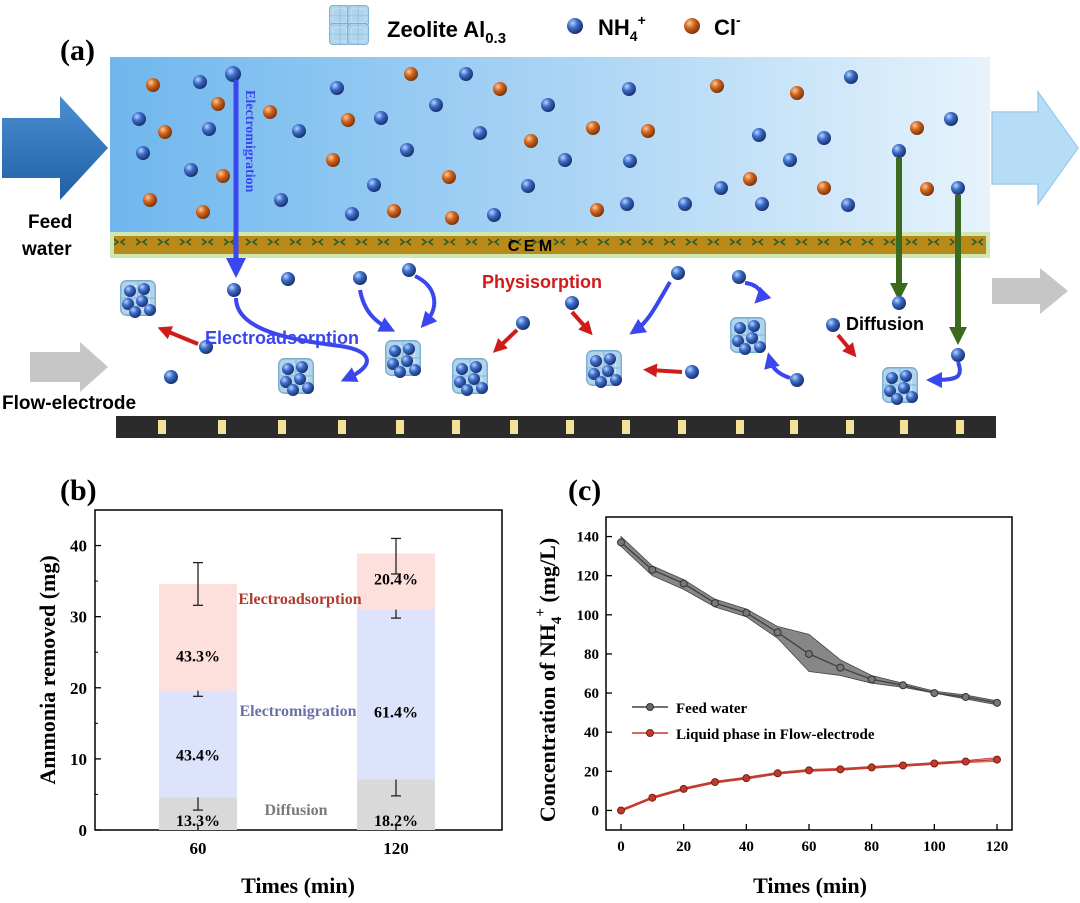 The width and height of the screenshot is (1080, 903). Describe the element at coordinates (297, 711) in the screenshot. I see `series-label-electromigration: Electromigration` at that location.